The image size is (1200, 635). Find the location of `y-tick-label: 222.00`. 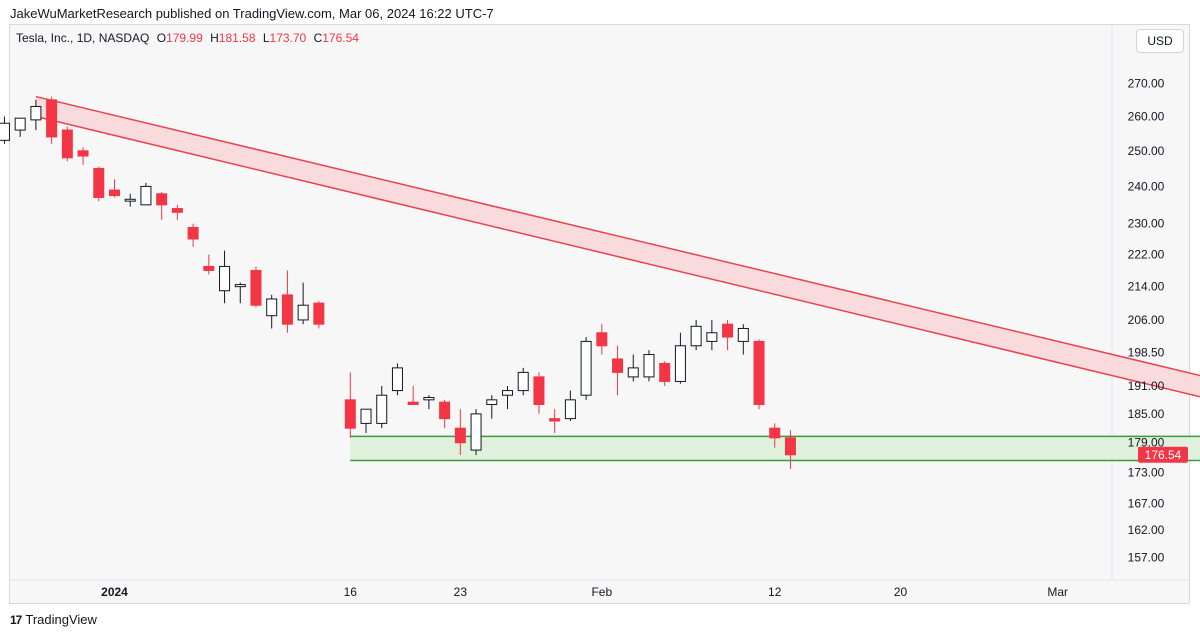

y-tick-label: 222.00 is located at coordinates (1146, 255).